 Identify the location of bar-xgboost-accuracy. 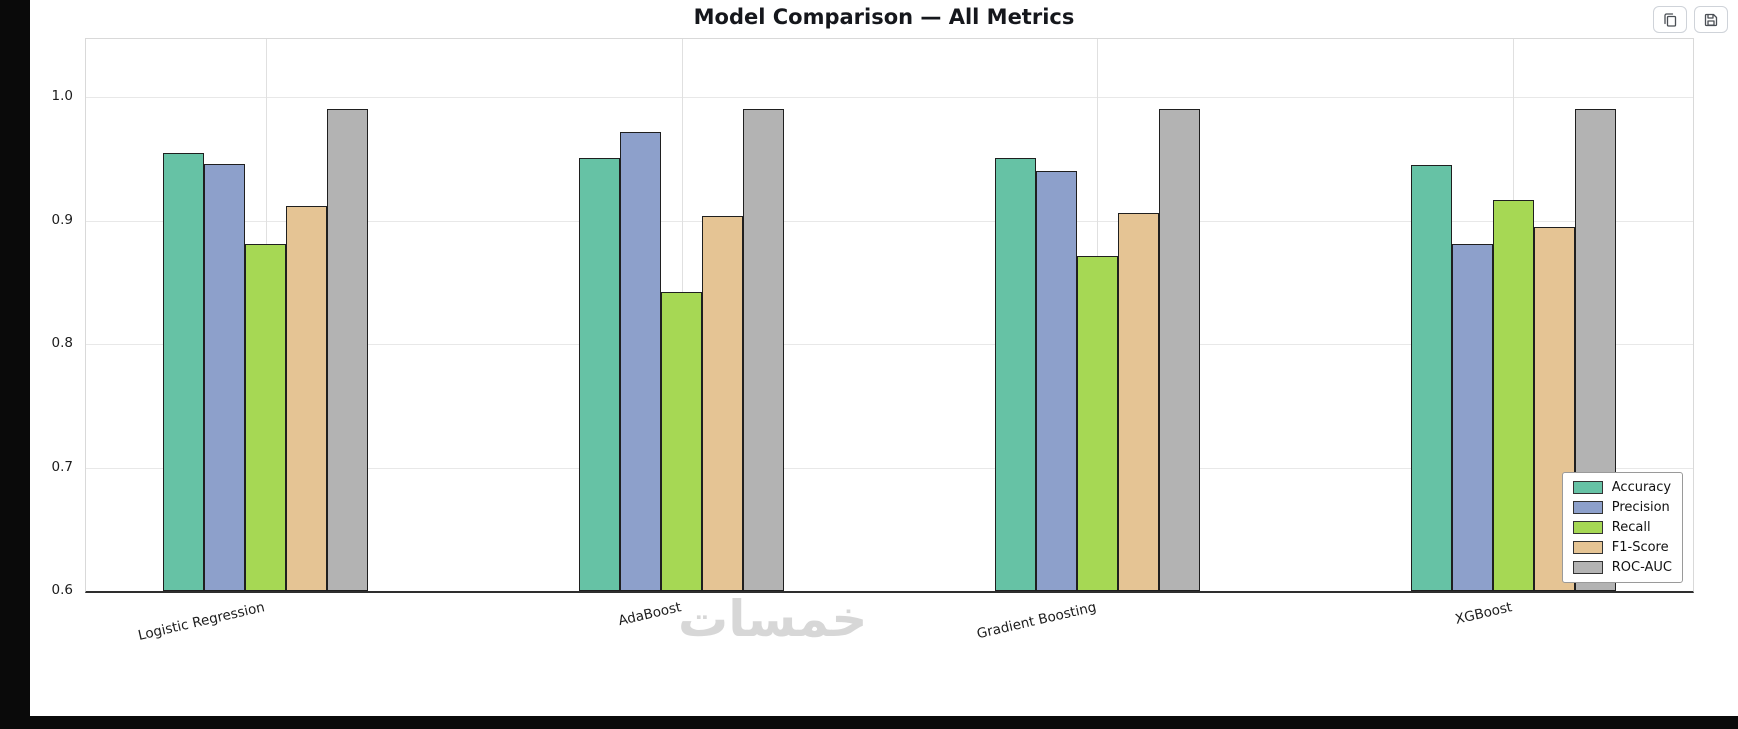
(1431, 377).